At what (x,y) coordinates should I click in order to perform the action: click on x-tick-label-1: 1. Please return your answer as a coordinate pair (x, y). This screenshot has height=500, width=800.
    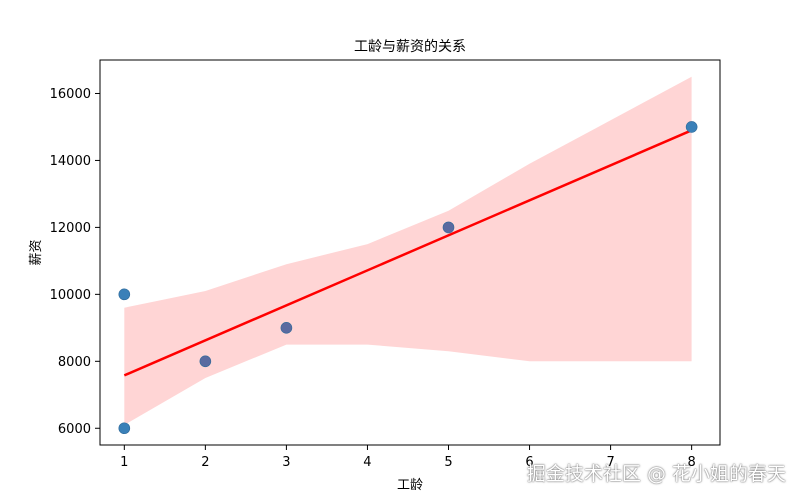
    Looking at the image, I should click on (124, 462).